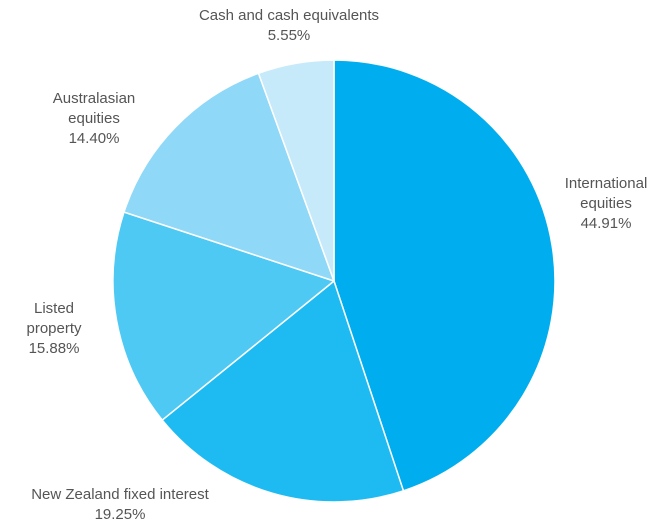 This screenshot has height=529, width=660. Describe the element at coordinates (94, 138) in the screenshot. I see `slice-value-label: 14.40%` at that location.